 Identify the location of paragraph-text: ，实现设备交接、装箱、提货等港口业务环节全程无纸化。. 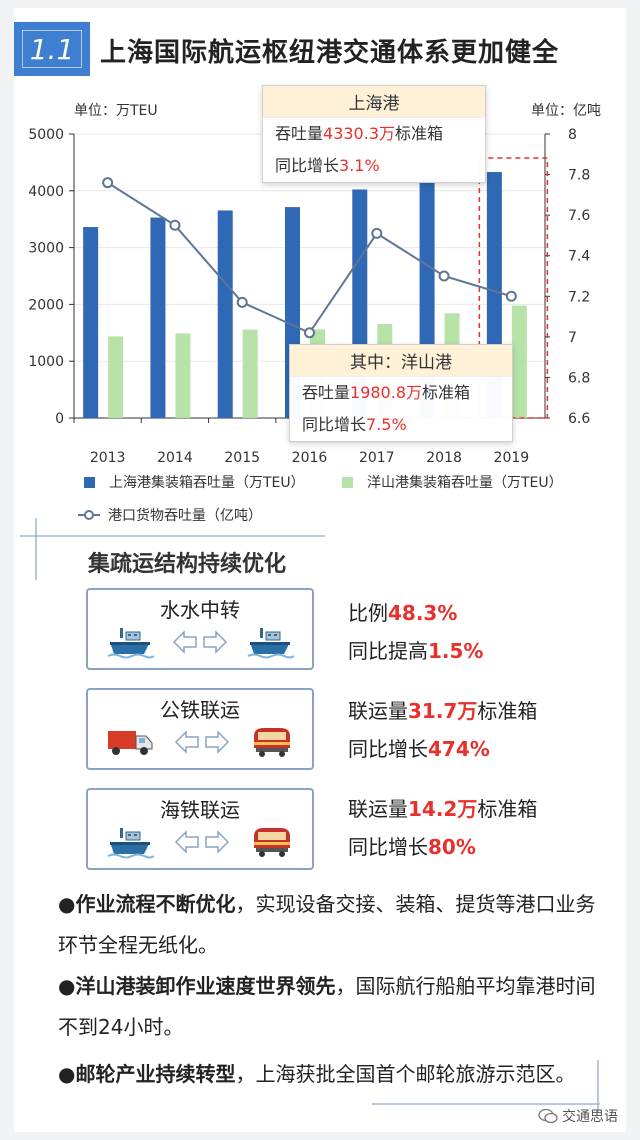
(327, 924).